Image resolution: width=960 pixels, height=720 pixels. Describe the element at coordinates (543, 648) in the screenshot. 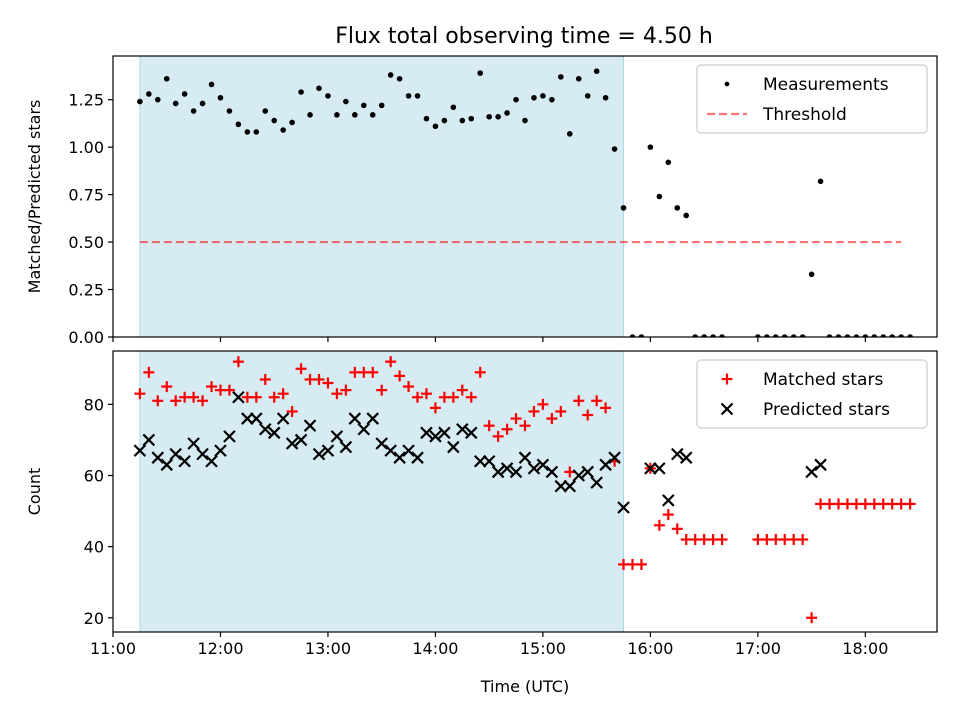

I see `x-tick-label: 15:00` at that location.